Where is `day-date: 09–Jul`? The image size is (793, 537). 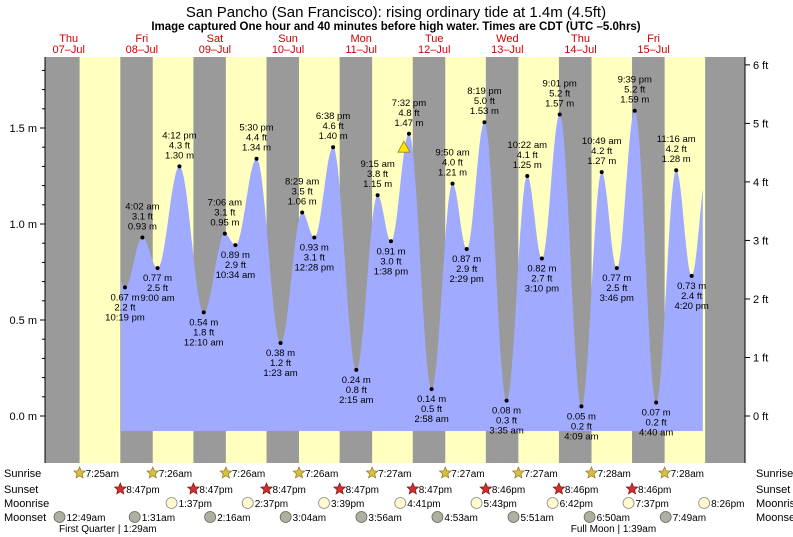 day-date: 09–Jul is located at coordinates (215, 50).